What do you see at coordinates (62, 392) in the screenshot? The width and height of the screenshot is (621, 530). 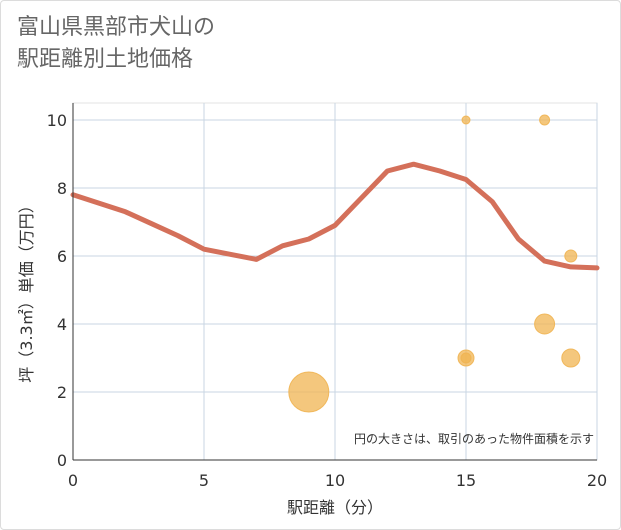 I see `y-tick-label: 2` at bounding box center [62, 392].